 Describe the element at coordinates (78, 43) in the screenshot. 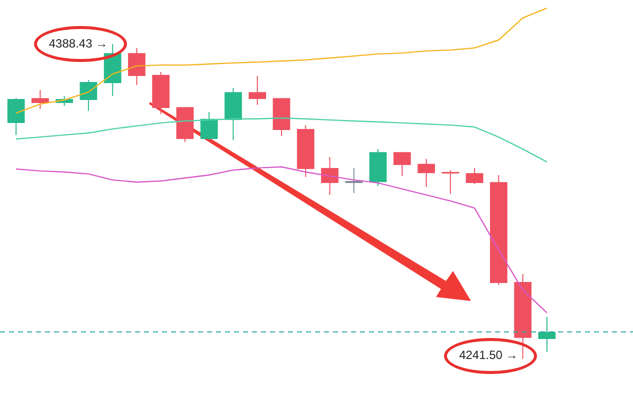

I see `annotation: 4388.43 →` at that location.